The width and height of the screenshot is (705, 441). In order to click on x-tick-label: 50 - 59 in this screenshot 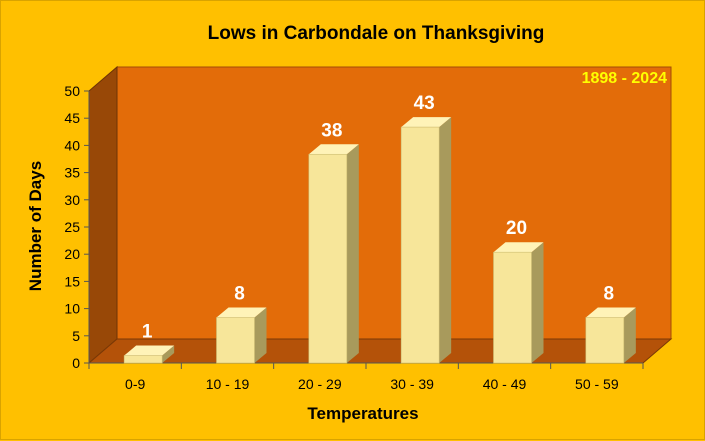, I will do `click(597, 384)`.